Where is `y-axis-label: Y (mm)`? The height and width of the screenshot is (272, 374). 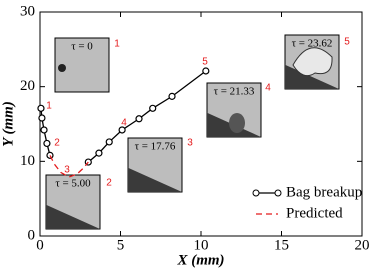
y-axis-label: Y (mm) is located at coordinates (8, 124).